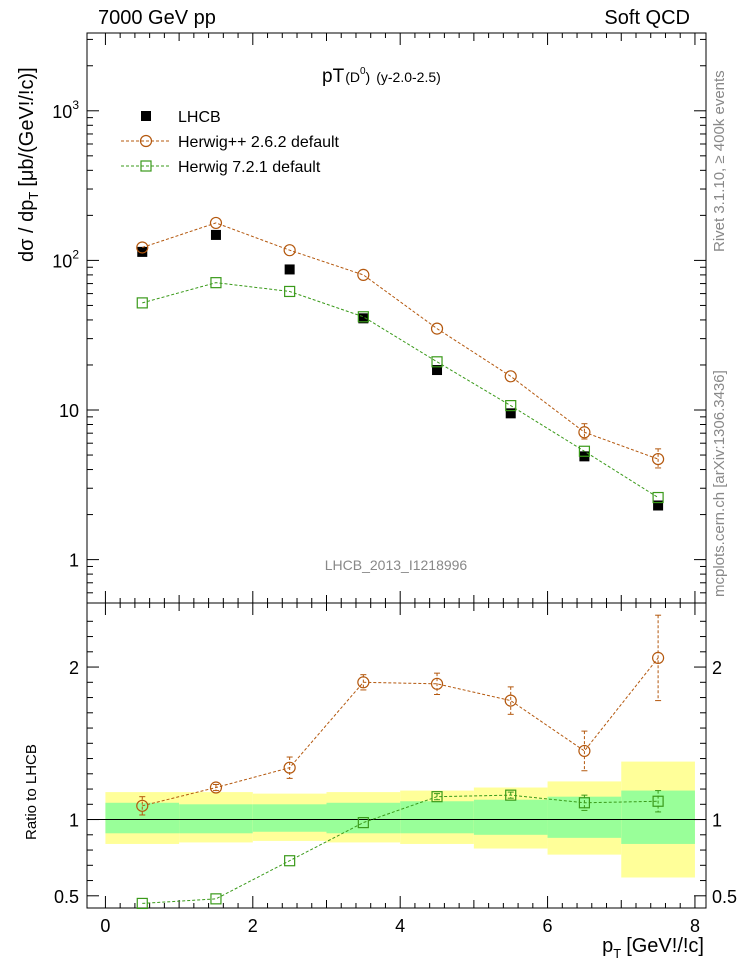 This screenshot has height=972, width=746. What do you see at coordinates (31, 792) in the screenshot?
I see `ratio-y-axis-label: Ratio to LHCB` at bounding box center [31, 792].